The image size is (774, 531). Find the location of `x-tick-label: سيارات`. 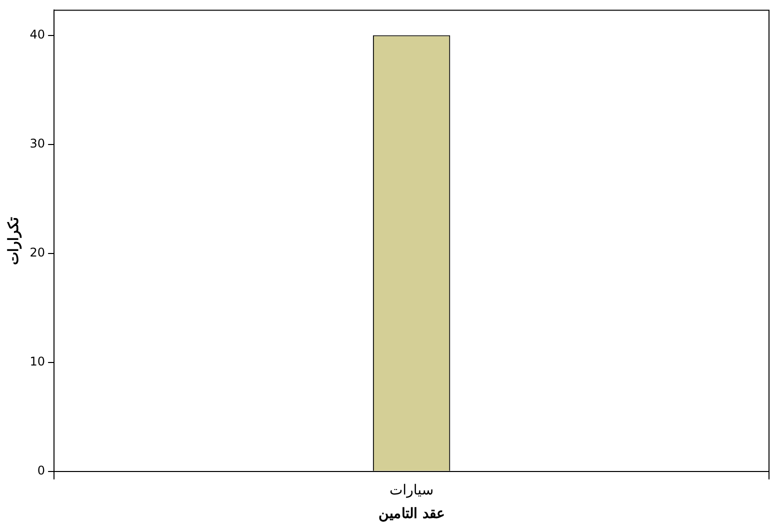

x-tick-label: سيارات is located at coordinates (412, 490).